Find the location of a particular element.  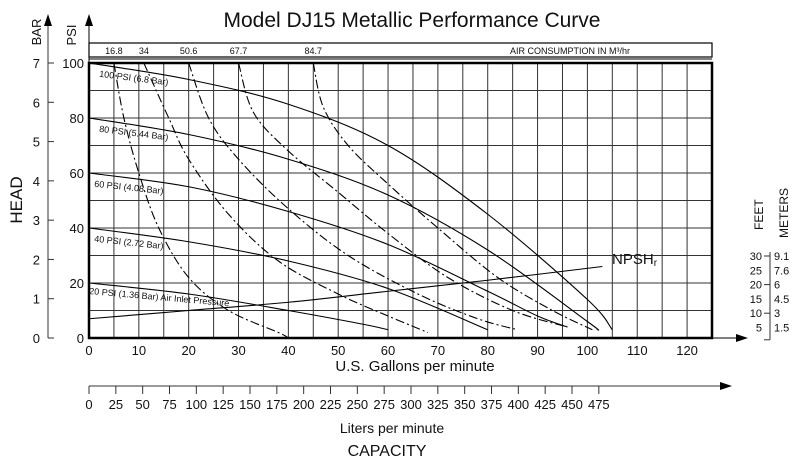

bar-label: BAR is located at coordinates (36, 32).